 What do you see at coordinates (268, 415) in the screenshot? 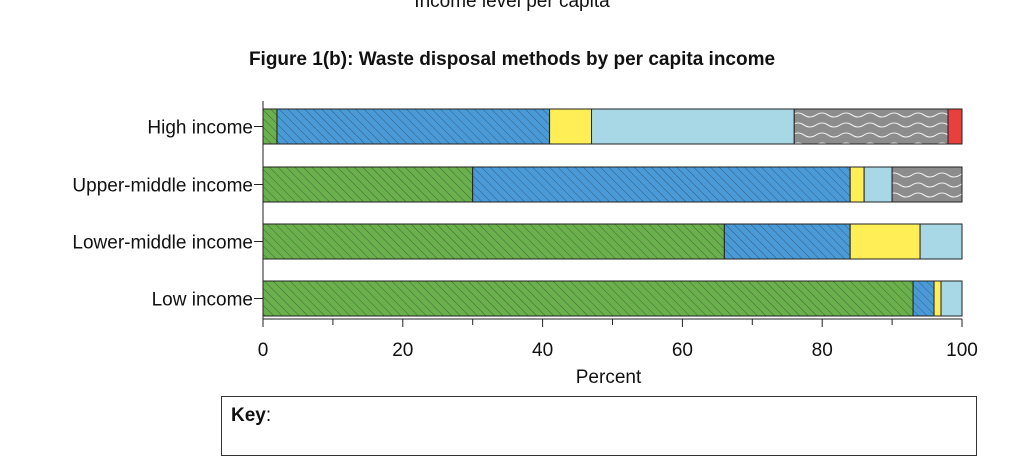
I see `key-title-colon: :` at bounding box center [268, 415].